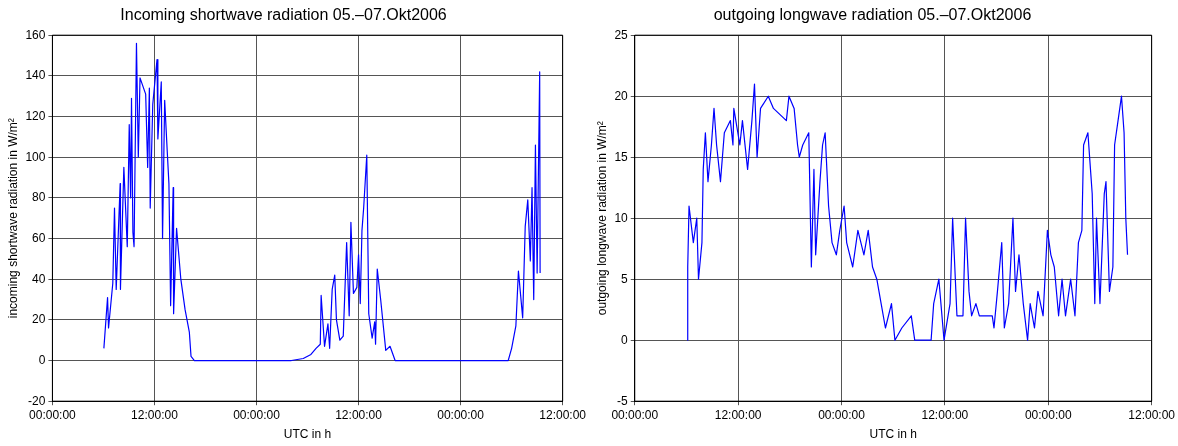 The width and height of the screenshot is (1178, 446). Describe the element at coordinates (35, 156) in the screenshot. I see `y-tick-label: 100` at that location.